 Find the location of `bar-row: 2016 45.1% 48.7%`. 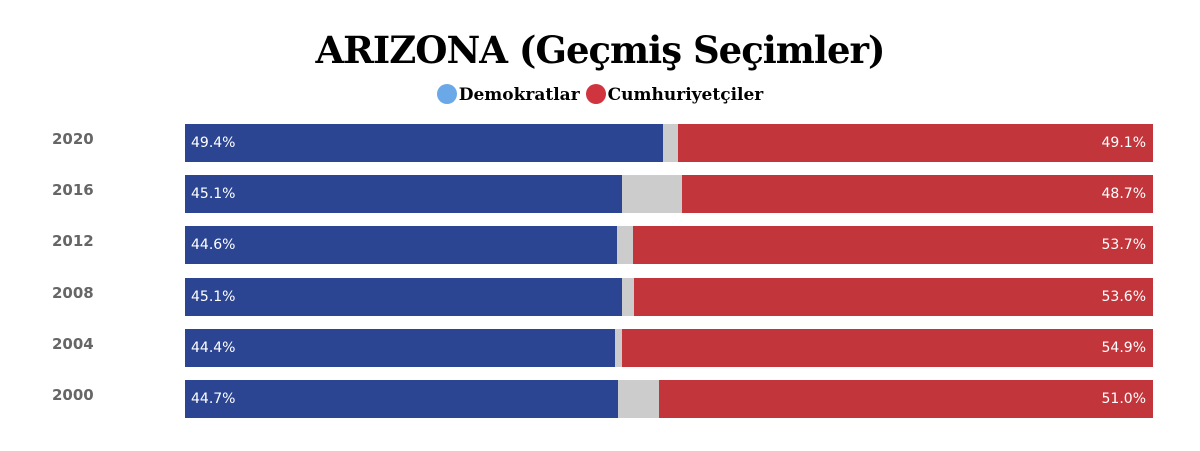

bar-row: 2016 45.1% 48.7% is located at coordinates (600, 194).